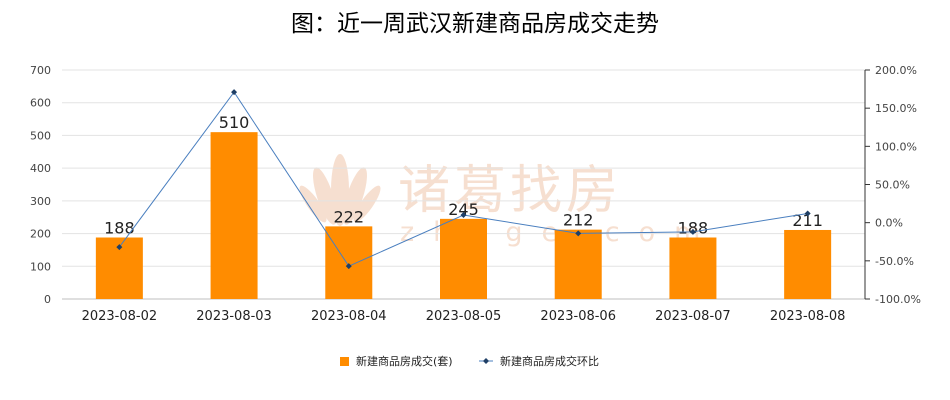 The width and height of the screenshot is (950, 400). I want to click on y-right-tick-label: 100.0%, so click(896, 146).